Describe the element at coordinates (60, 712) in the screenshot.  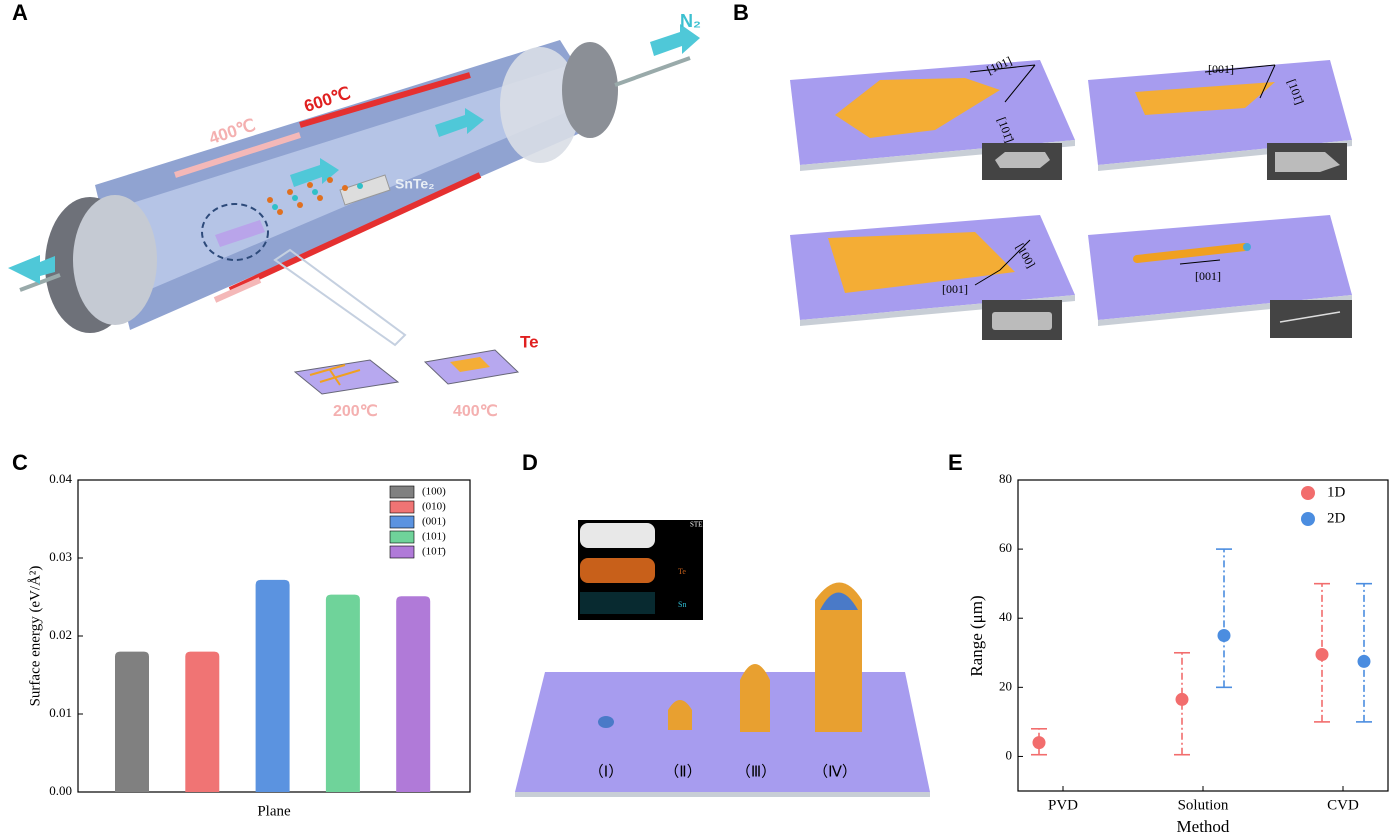
I see `y-tick-label: 0.01` at that location.